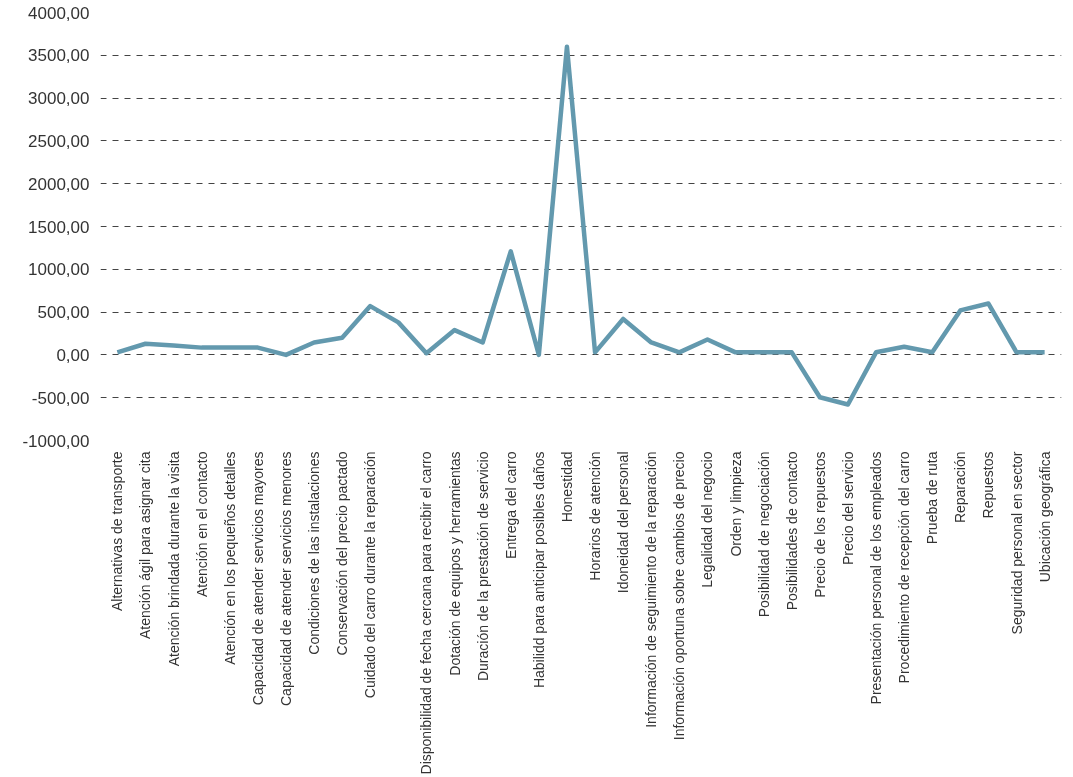 This screenshot has height=777, width=1073. I want to click on x-tick-label: Capacidad de atender servicios menores, so click(285, 578).